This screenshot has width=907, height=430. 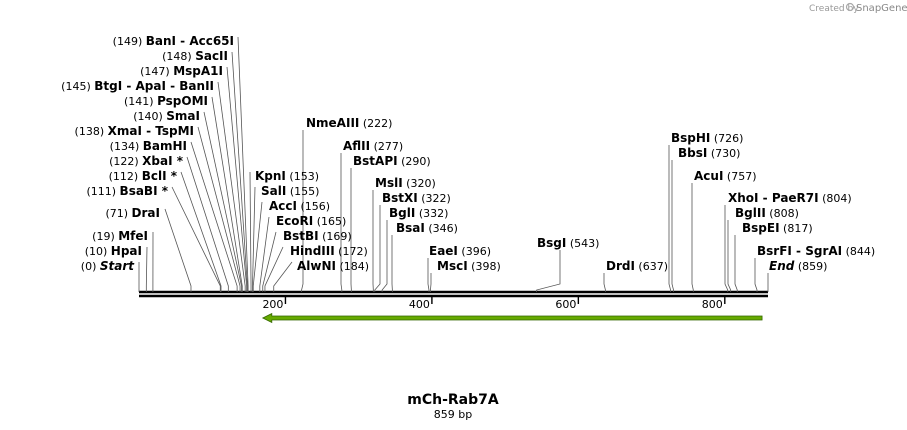 I want to click on site-bstbi-label: BstBI (169), so click(x=317, y=236).